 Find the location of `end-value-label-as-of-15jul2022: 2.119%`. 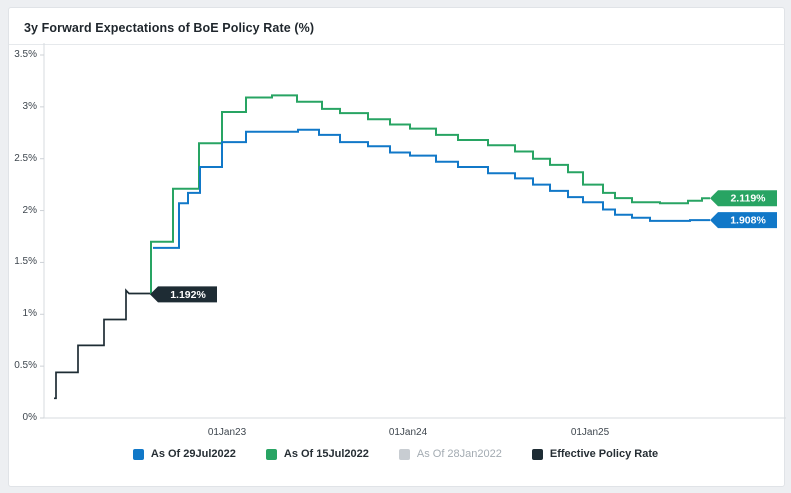

end-value-label-as-of-15jul2022: 2.119% is located at coordinates (748, 199).